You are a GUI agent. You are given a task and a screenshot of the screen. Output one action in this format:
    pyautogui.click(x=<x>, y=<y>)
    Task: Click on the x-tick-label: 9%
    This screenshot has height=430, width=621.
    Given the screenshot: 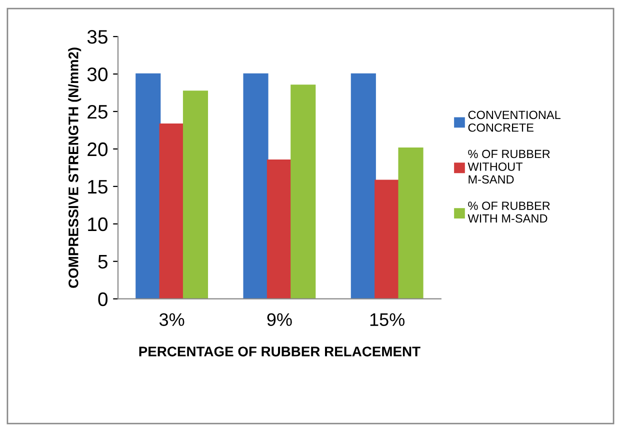 What is the action you would take?
    pyautogui.click(x=279, y=319)
    